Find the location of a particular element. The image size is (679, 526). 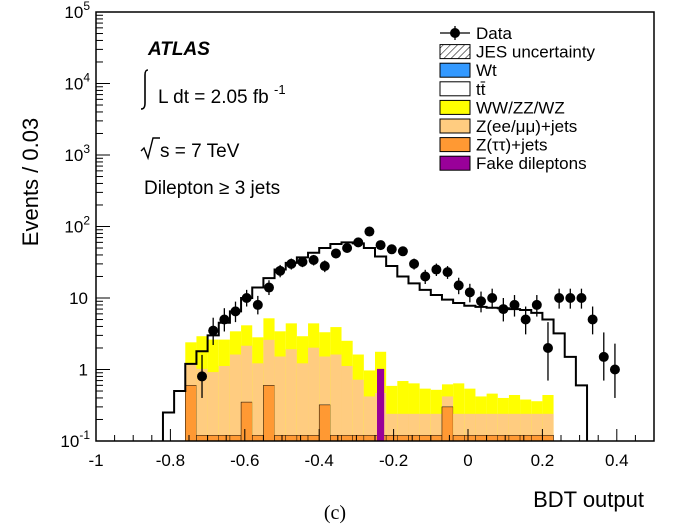

y-tick-label: 10⁴ is located at coordinates (77, 82).